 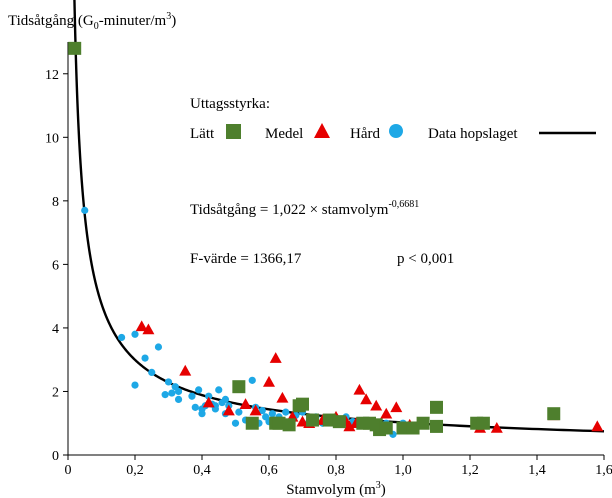 What do you see at coordinates (55, 456) in the screenshot?
I see `y-tick-label: 0` at bounding box center [55, 456].